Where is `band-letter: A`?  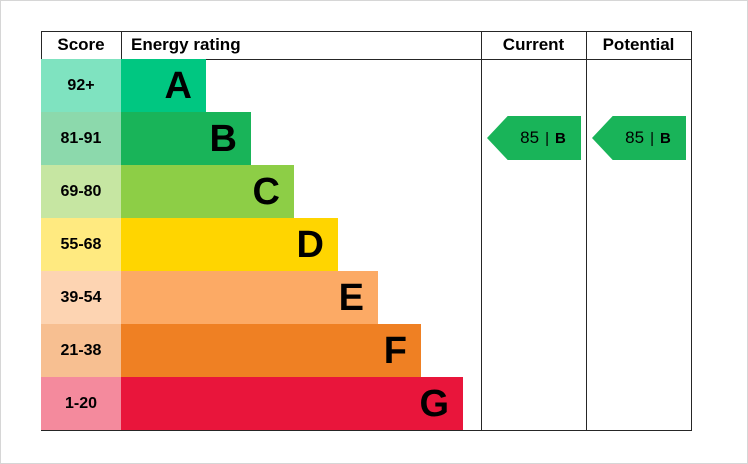
band-letter: A is located at coordinates (178, 85).